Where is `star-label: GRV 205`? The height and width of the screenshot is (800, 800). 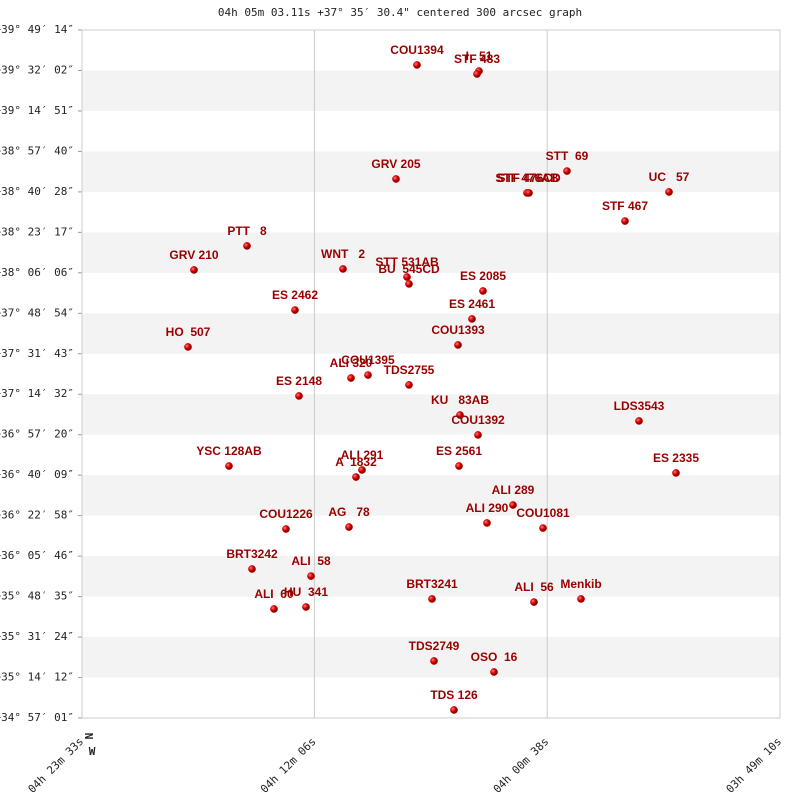 star-label: GRV 205 is located at coordinates (395, 164).